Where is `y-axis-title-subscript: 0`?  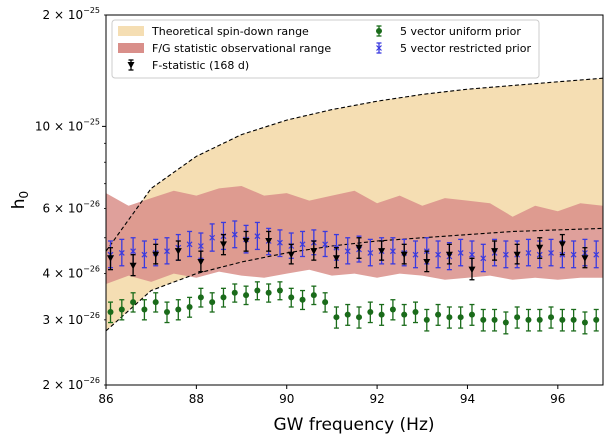 y-axis-title-subscript: 0 is located at coordinates (24, 195).